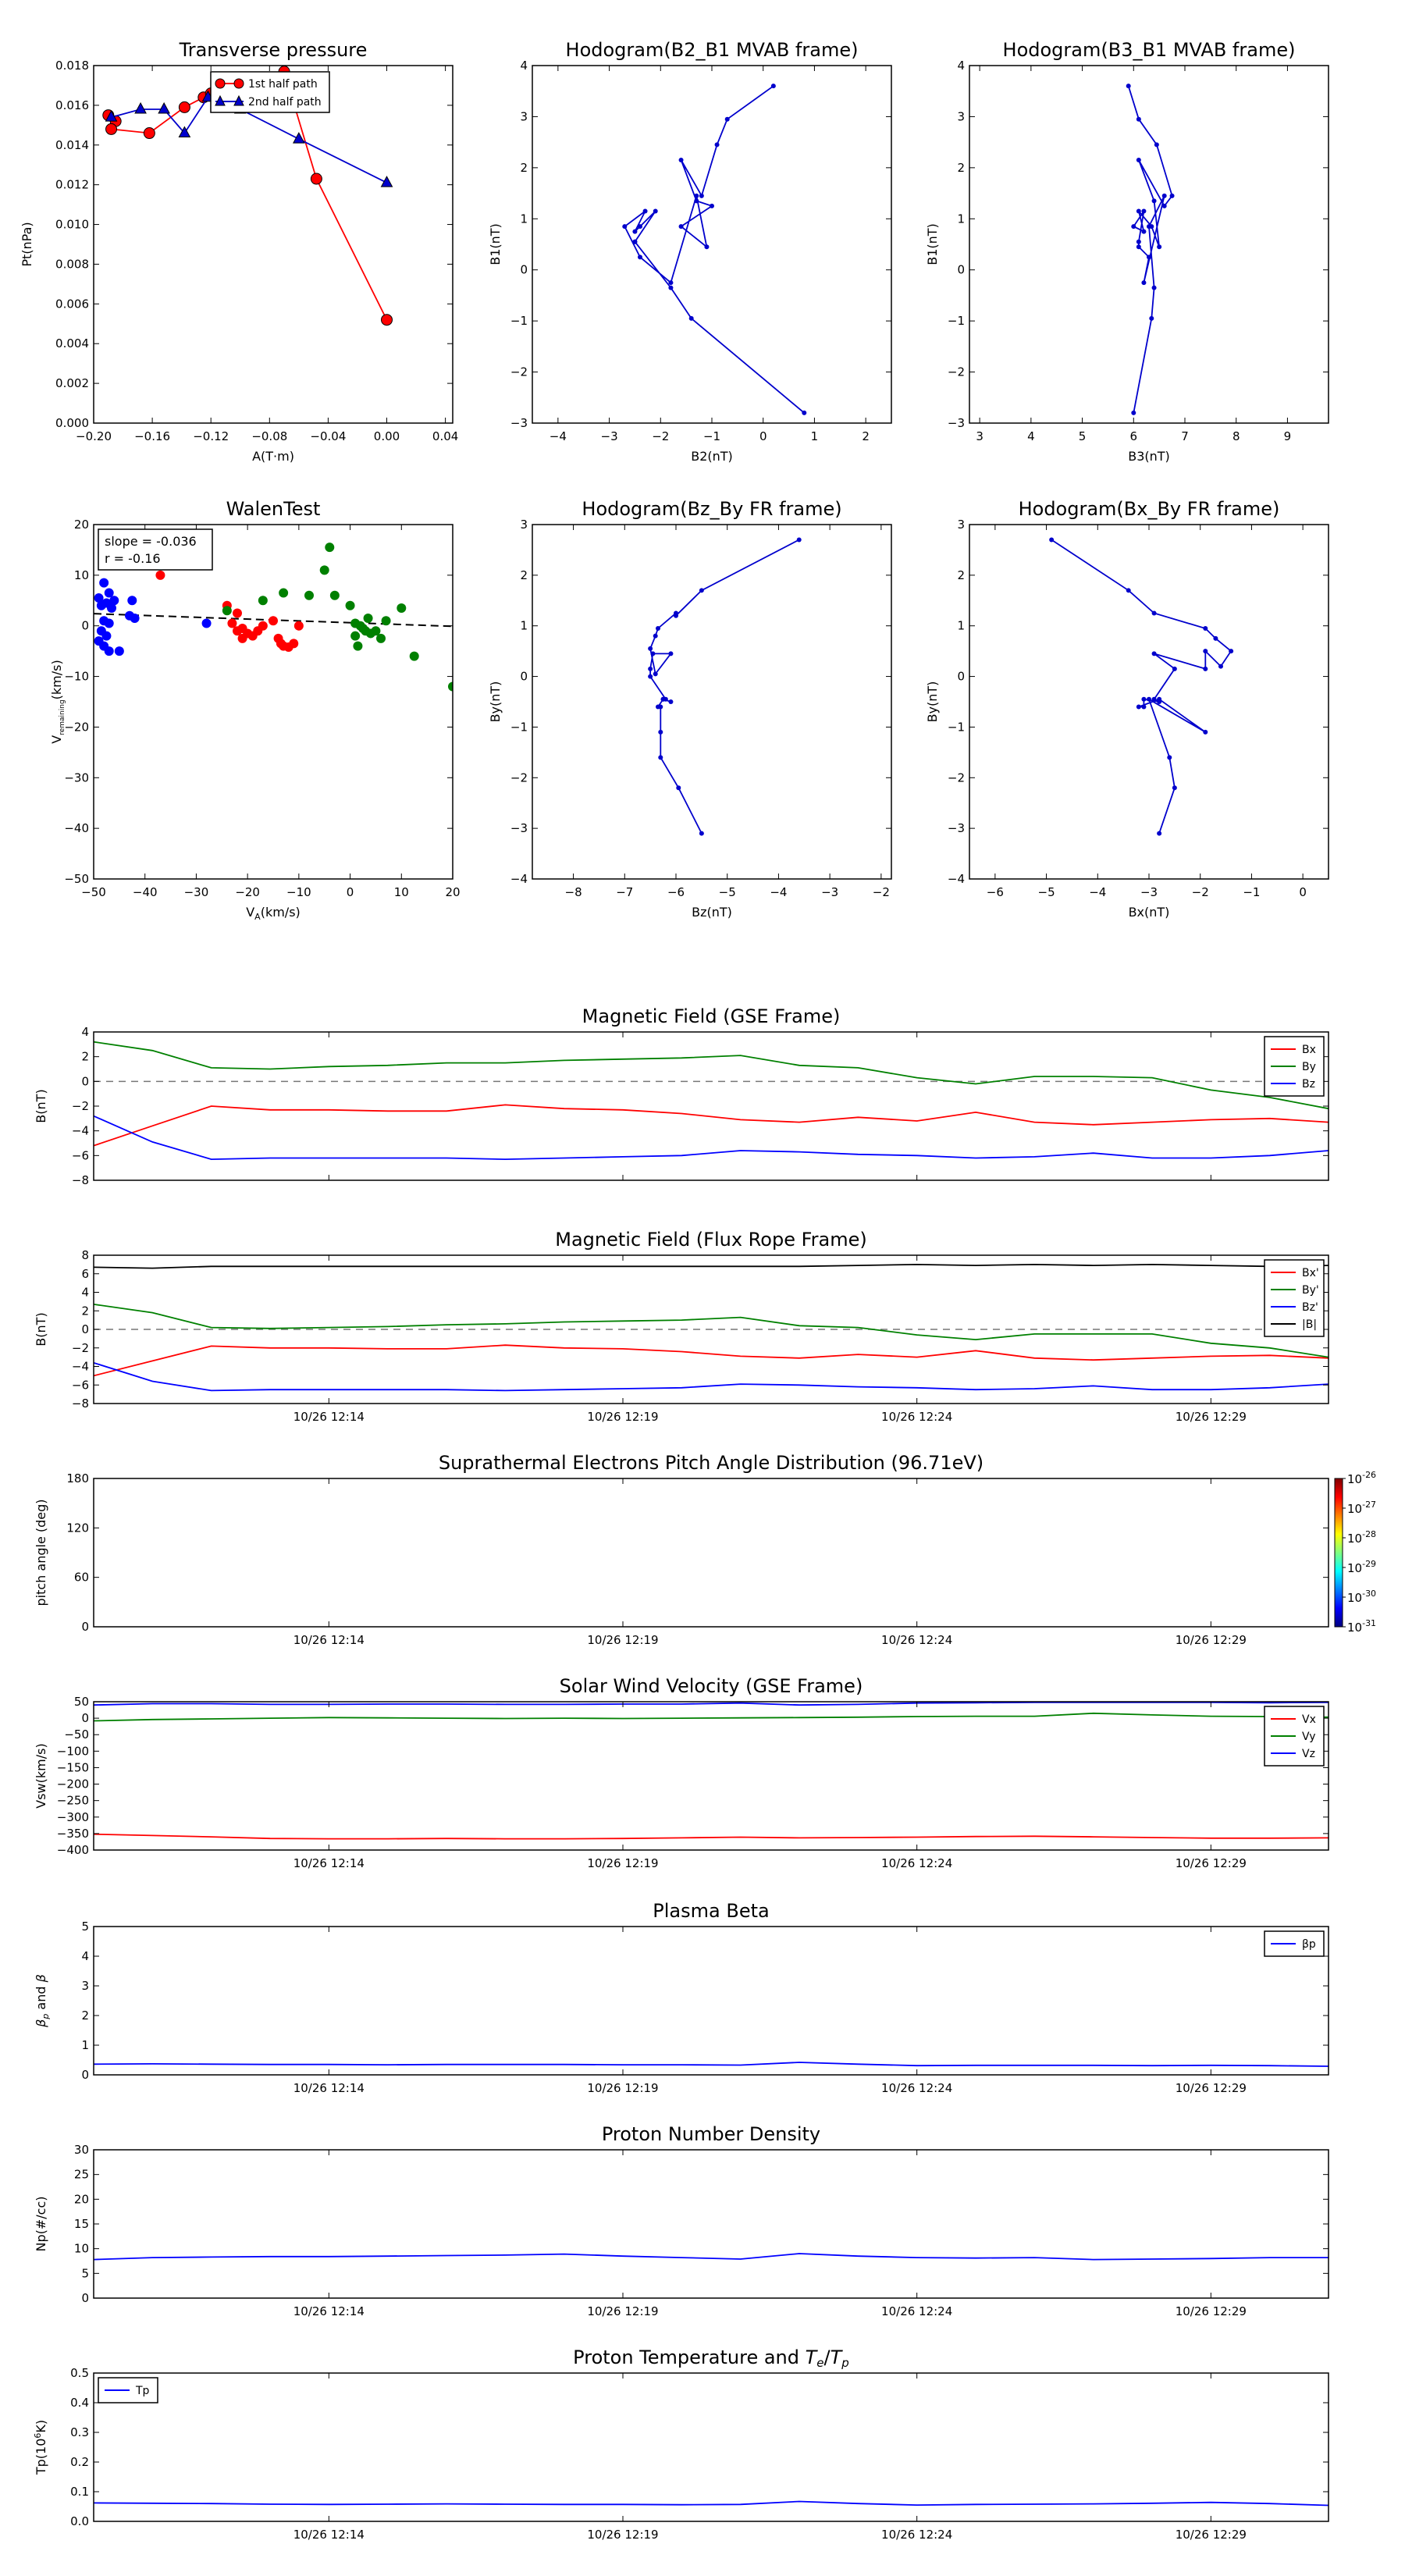 The image size is (1405, 2576). I want to click on y-tick-label: −400, so click(73, 1850).